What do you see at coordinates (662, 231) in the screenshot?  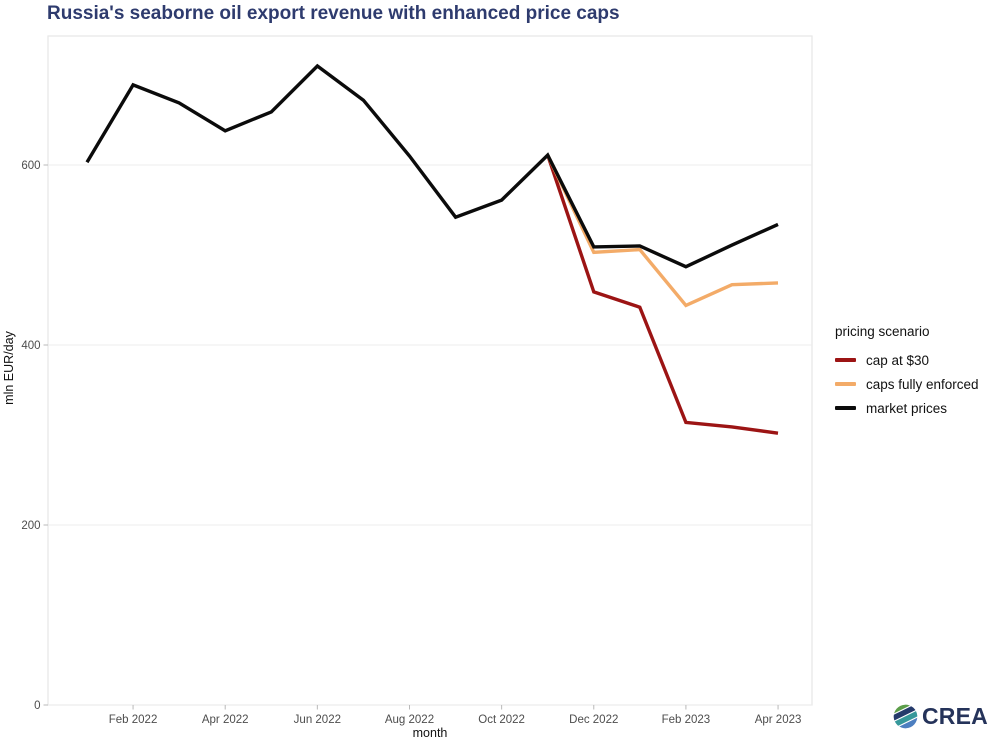 I see `series-line-caps-fully-enforced` at bounding box center [662, 231].